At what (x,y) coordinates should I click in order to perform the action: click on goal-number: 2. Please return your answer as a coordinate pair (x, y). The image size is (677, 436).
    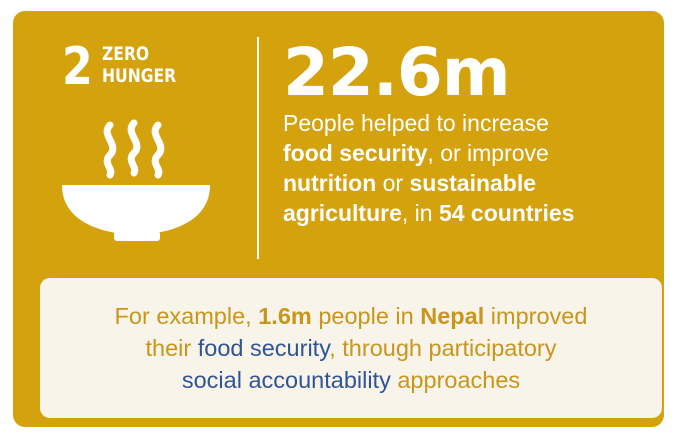
    Looking at the image, I should click on (77, 67).